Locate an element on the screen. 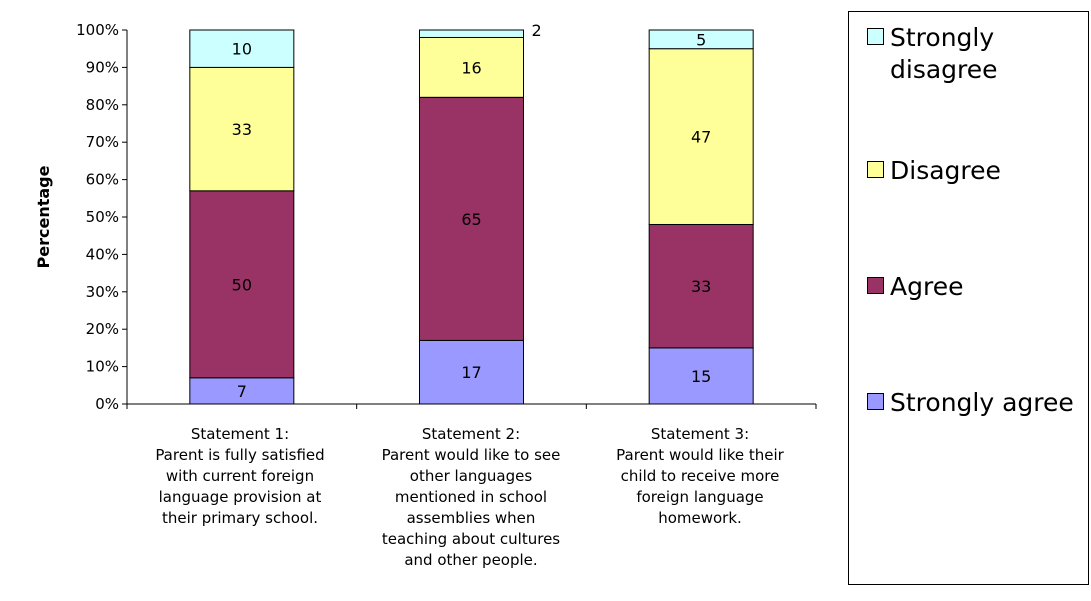 The height and width of the screenshot is (601, 1091). legend-swatch-agree is located at coordinates (875, 285).